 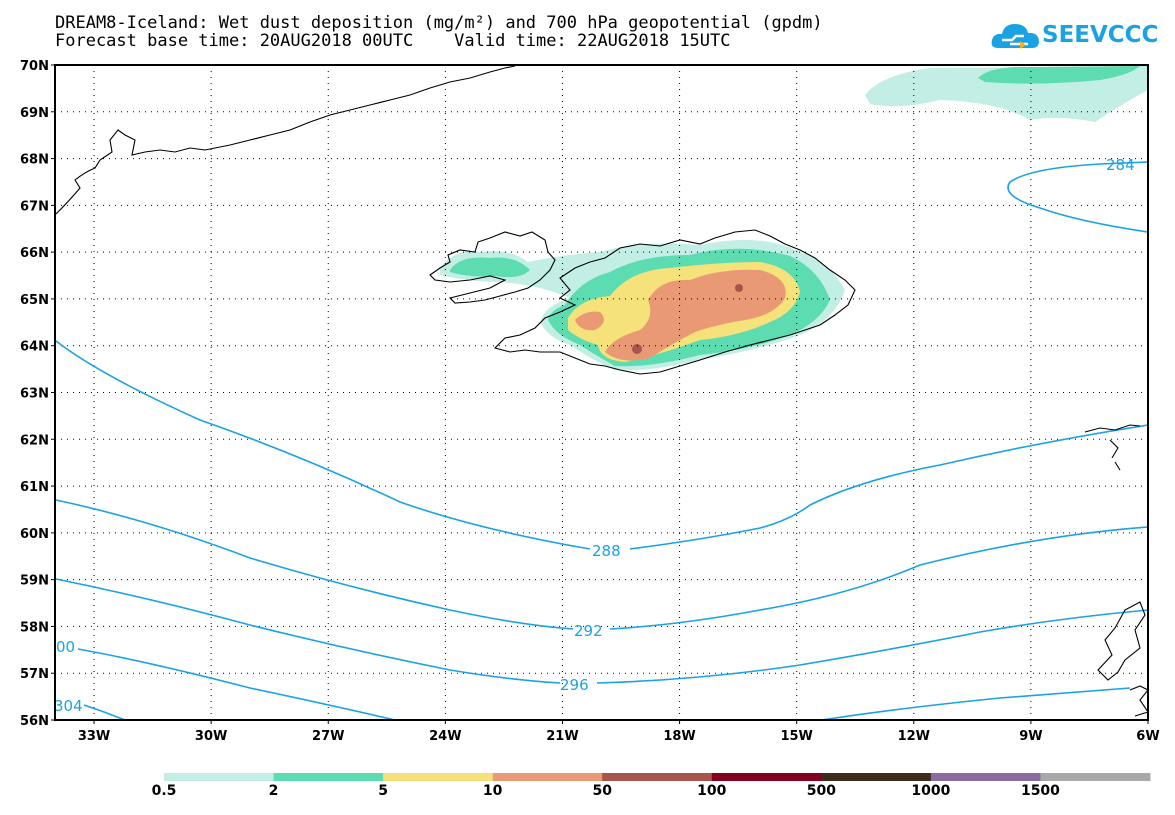 What do you see at coordinates (1120, 165) in the screenshot?
I see `contour-label-284: 284` at bounding box center [1120, 165].